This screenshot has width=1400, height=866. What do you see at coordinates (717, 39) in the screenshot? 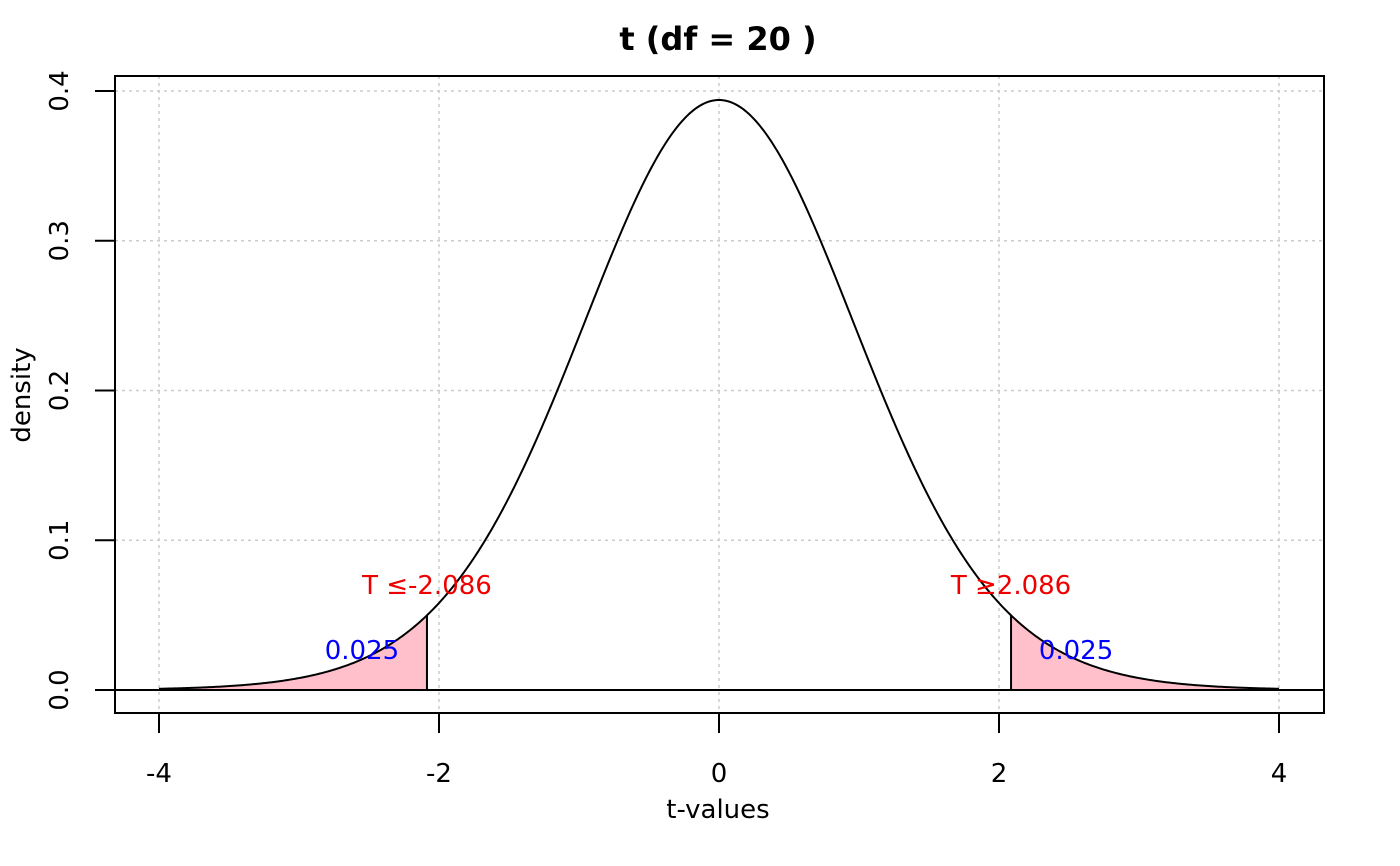
I see `chart-title: t (df = 20 )` at bounding box center [717, 39].